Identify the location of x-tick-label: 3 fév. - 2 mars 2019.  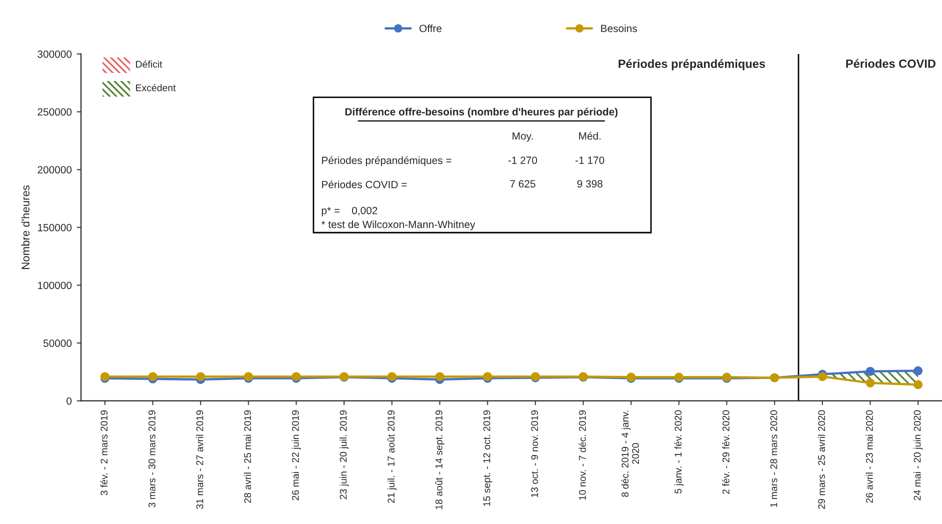
(104, 453).